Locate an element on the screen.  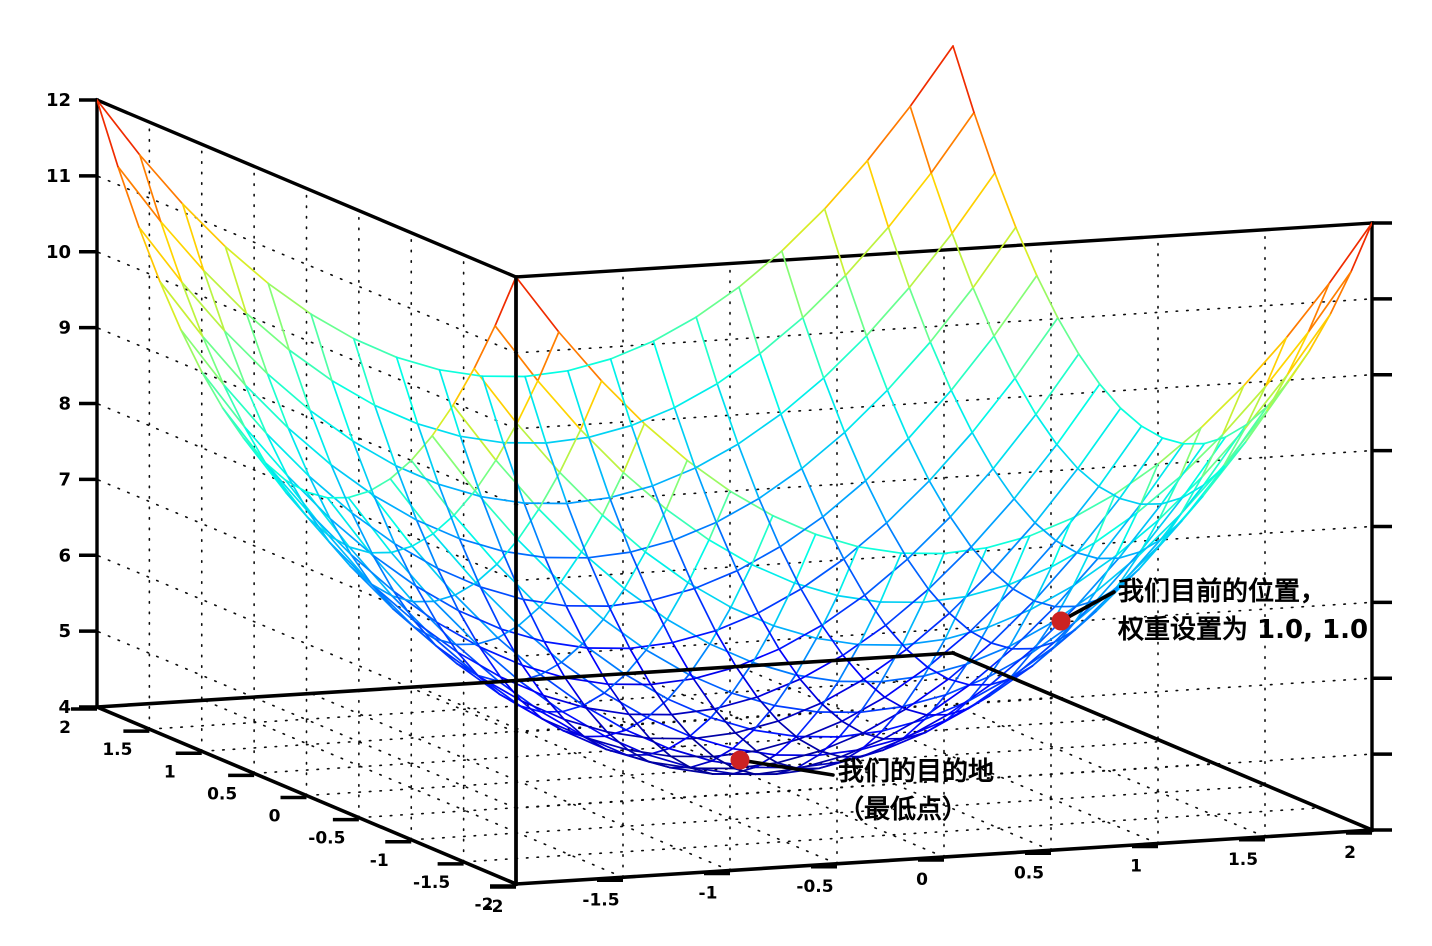
x-tick-label: 2 is located at coordinates (1350, 853).